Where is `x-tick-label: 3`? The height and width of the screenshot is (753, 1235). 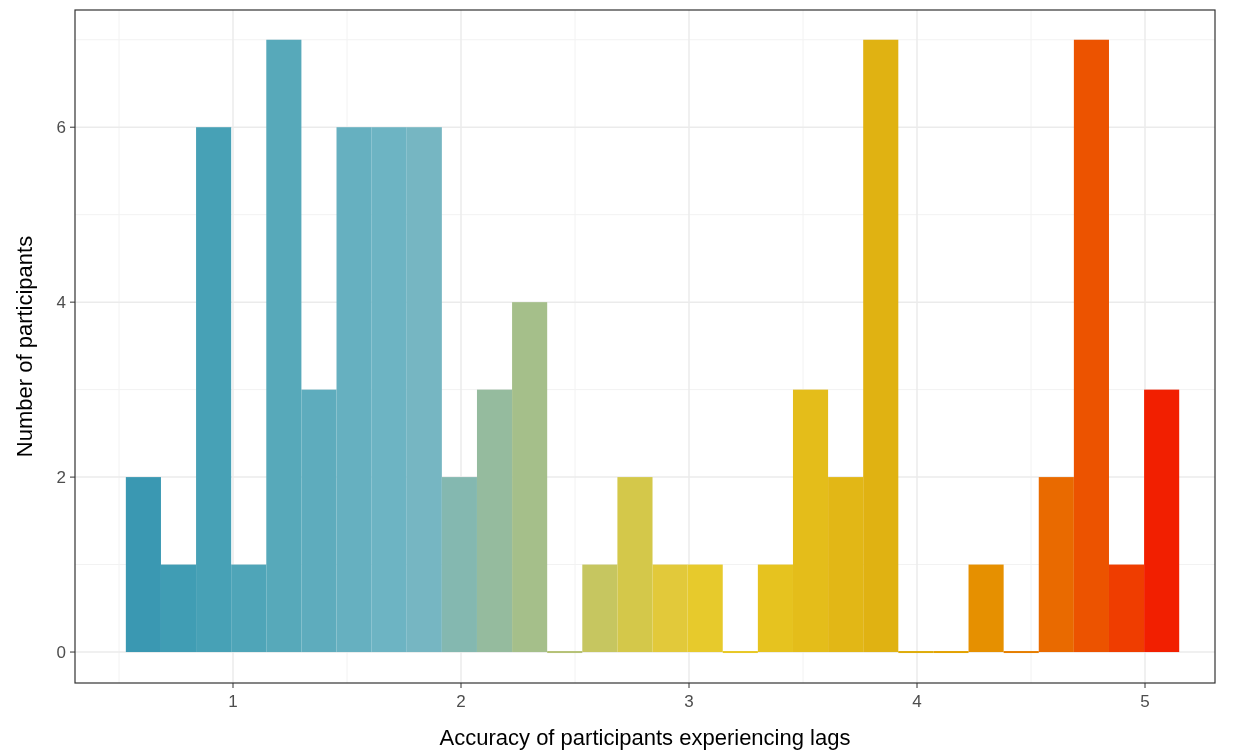
x-tick-label: 3 is located at coordinates (689, 701).